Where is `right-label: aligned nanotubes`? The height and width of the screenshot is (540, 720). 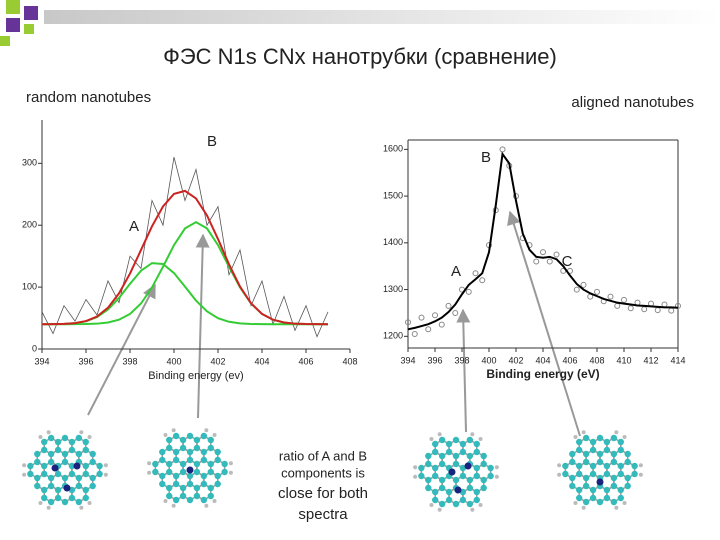
right-label: aligned nanotubes is located at coordinates (632, 102).